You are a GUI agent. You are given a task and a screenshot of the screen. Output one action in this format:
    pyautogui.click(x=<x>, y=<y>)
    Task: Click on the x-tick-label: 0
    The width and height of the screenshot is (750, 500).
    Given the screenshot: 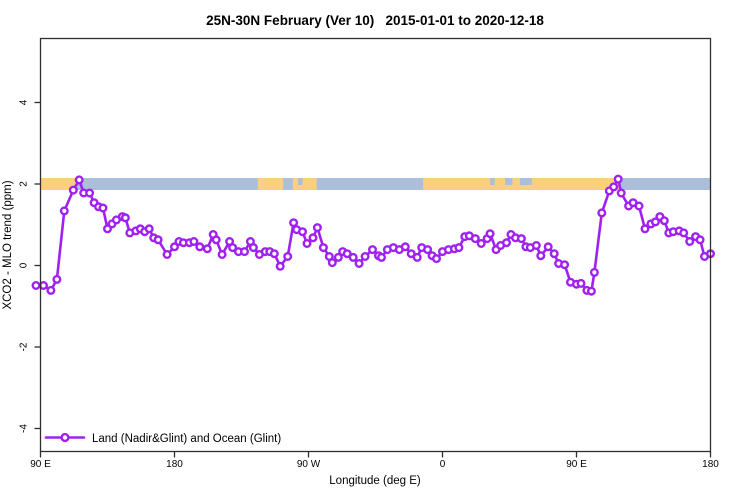 What is the action you would take?
    pyautogui.click(x=443, y=464)
    